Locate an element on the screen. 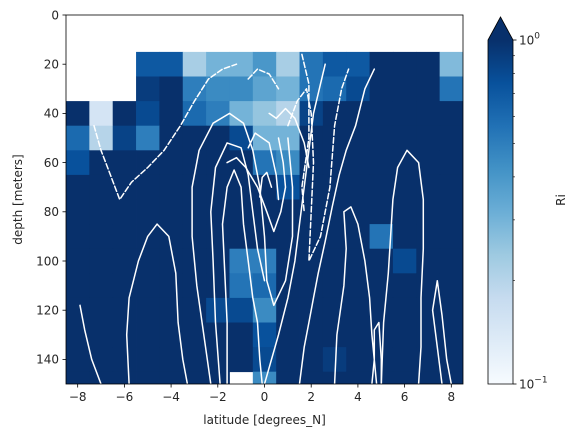  y-tick-label: 100 is located at coordinates (47, 261).